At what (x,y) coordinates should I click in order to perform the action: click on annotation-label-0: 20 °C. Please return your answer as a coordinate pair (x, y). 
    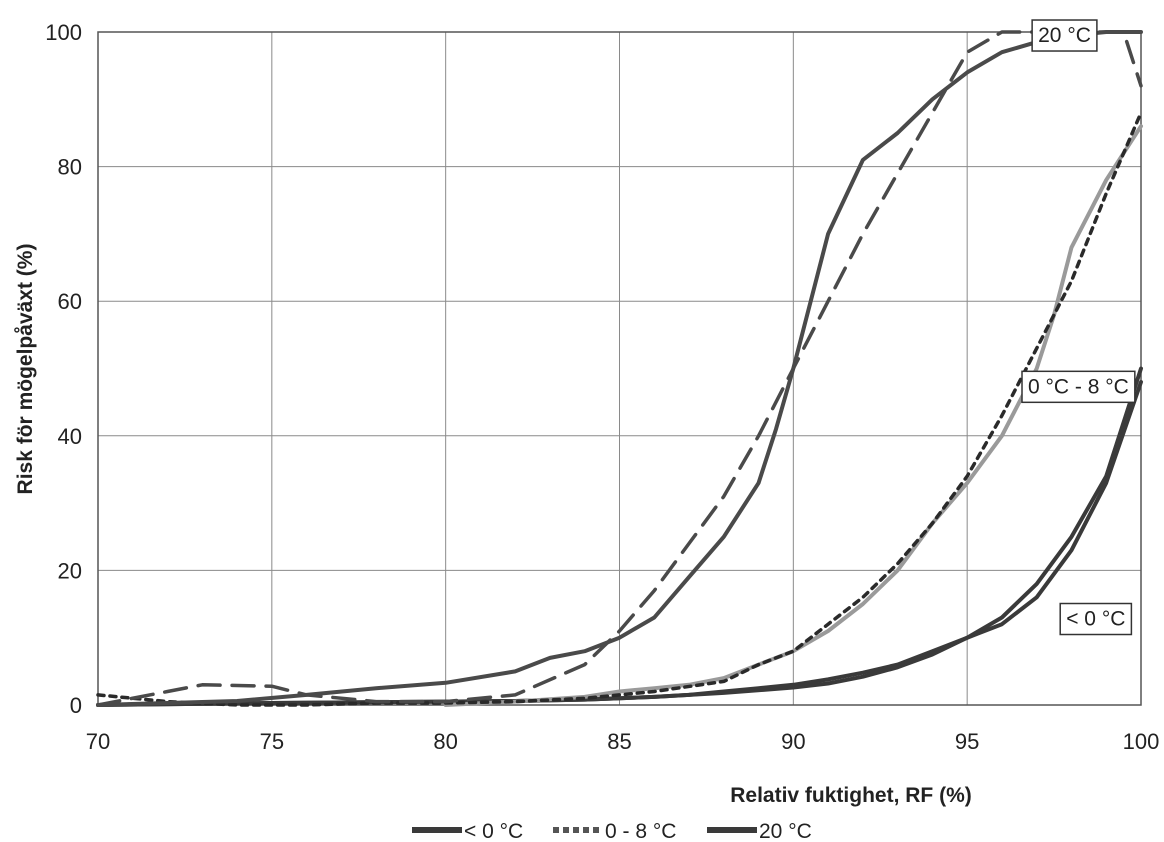
    Looking at the image, I should click on (1064, 35).